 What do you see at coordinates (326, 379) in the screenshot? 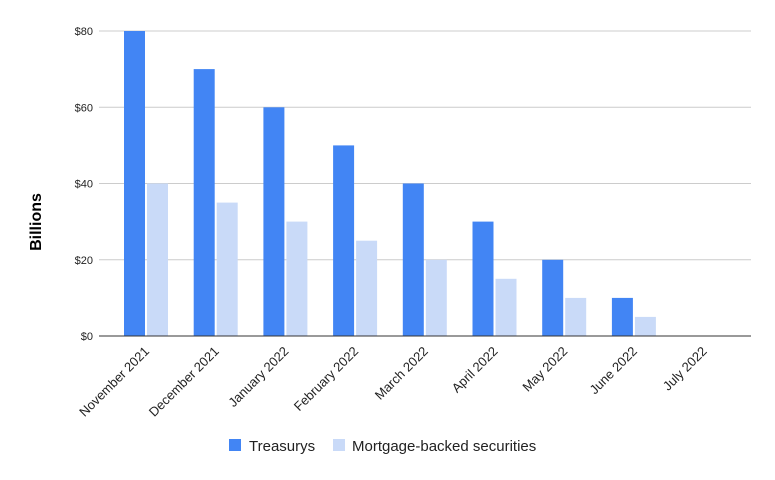
I see `x-category-label: February 2022` at bounding box center [326, 379].